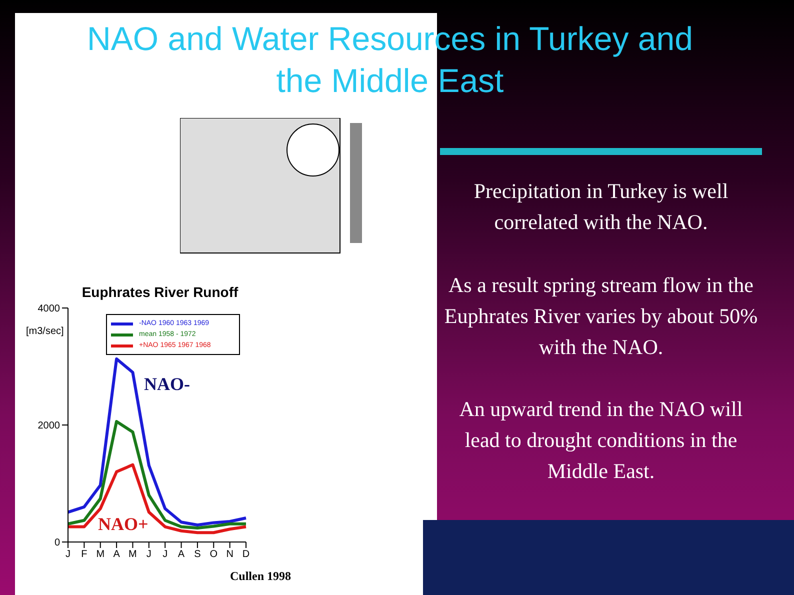  I want to click on annotation: NAO-, so click(167, 384).